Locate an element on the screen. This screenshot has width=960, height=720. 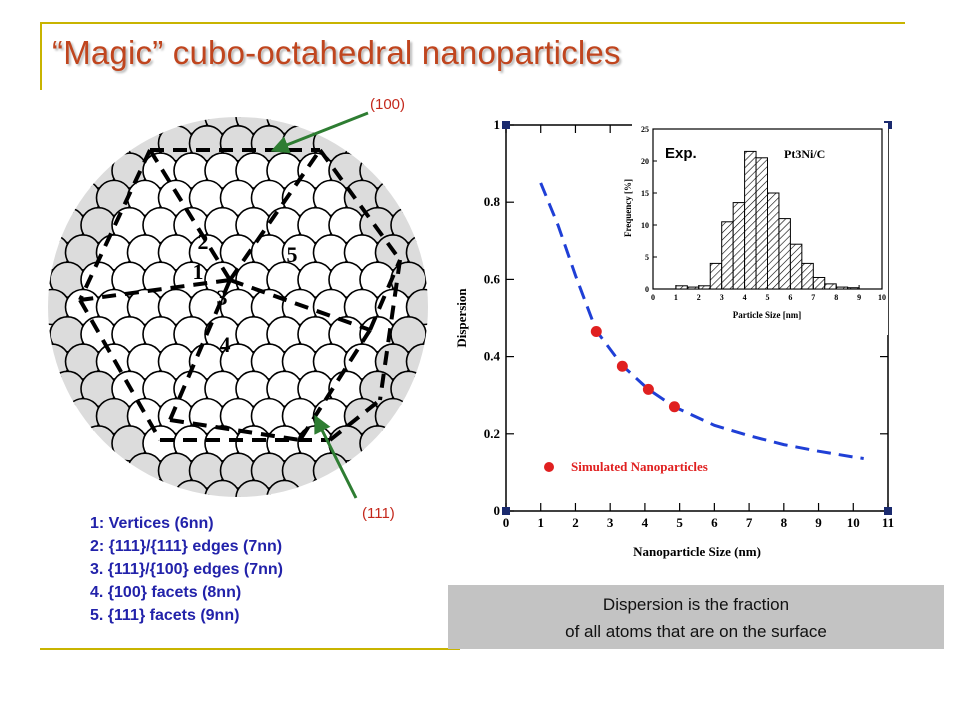
slide-frame-left is located at coordinates (41, 56).